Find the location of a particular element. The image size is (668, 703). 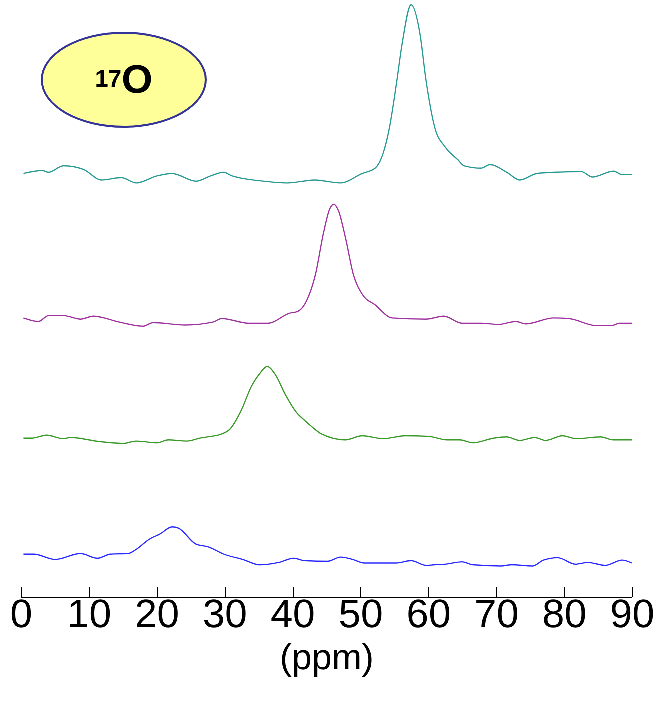

x-tick-label: 0 is located at coordinates (21, 614).